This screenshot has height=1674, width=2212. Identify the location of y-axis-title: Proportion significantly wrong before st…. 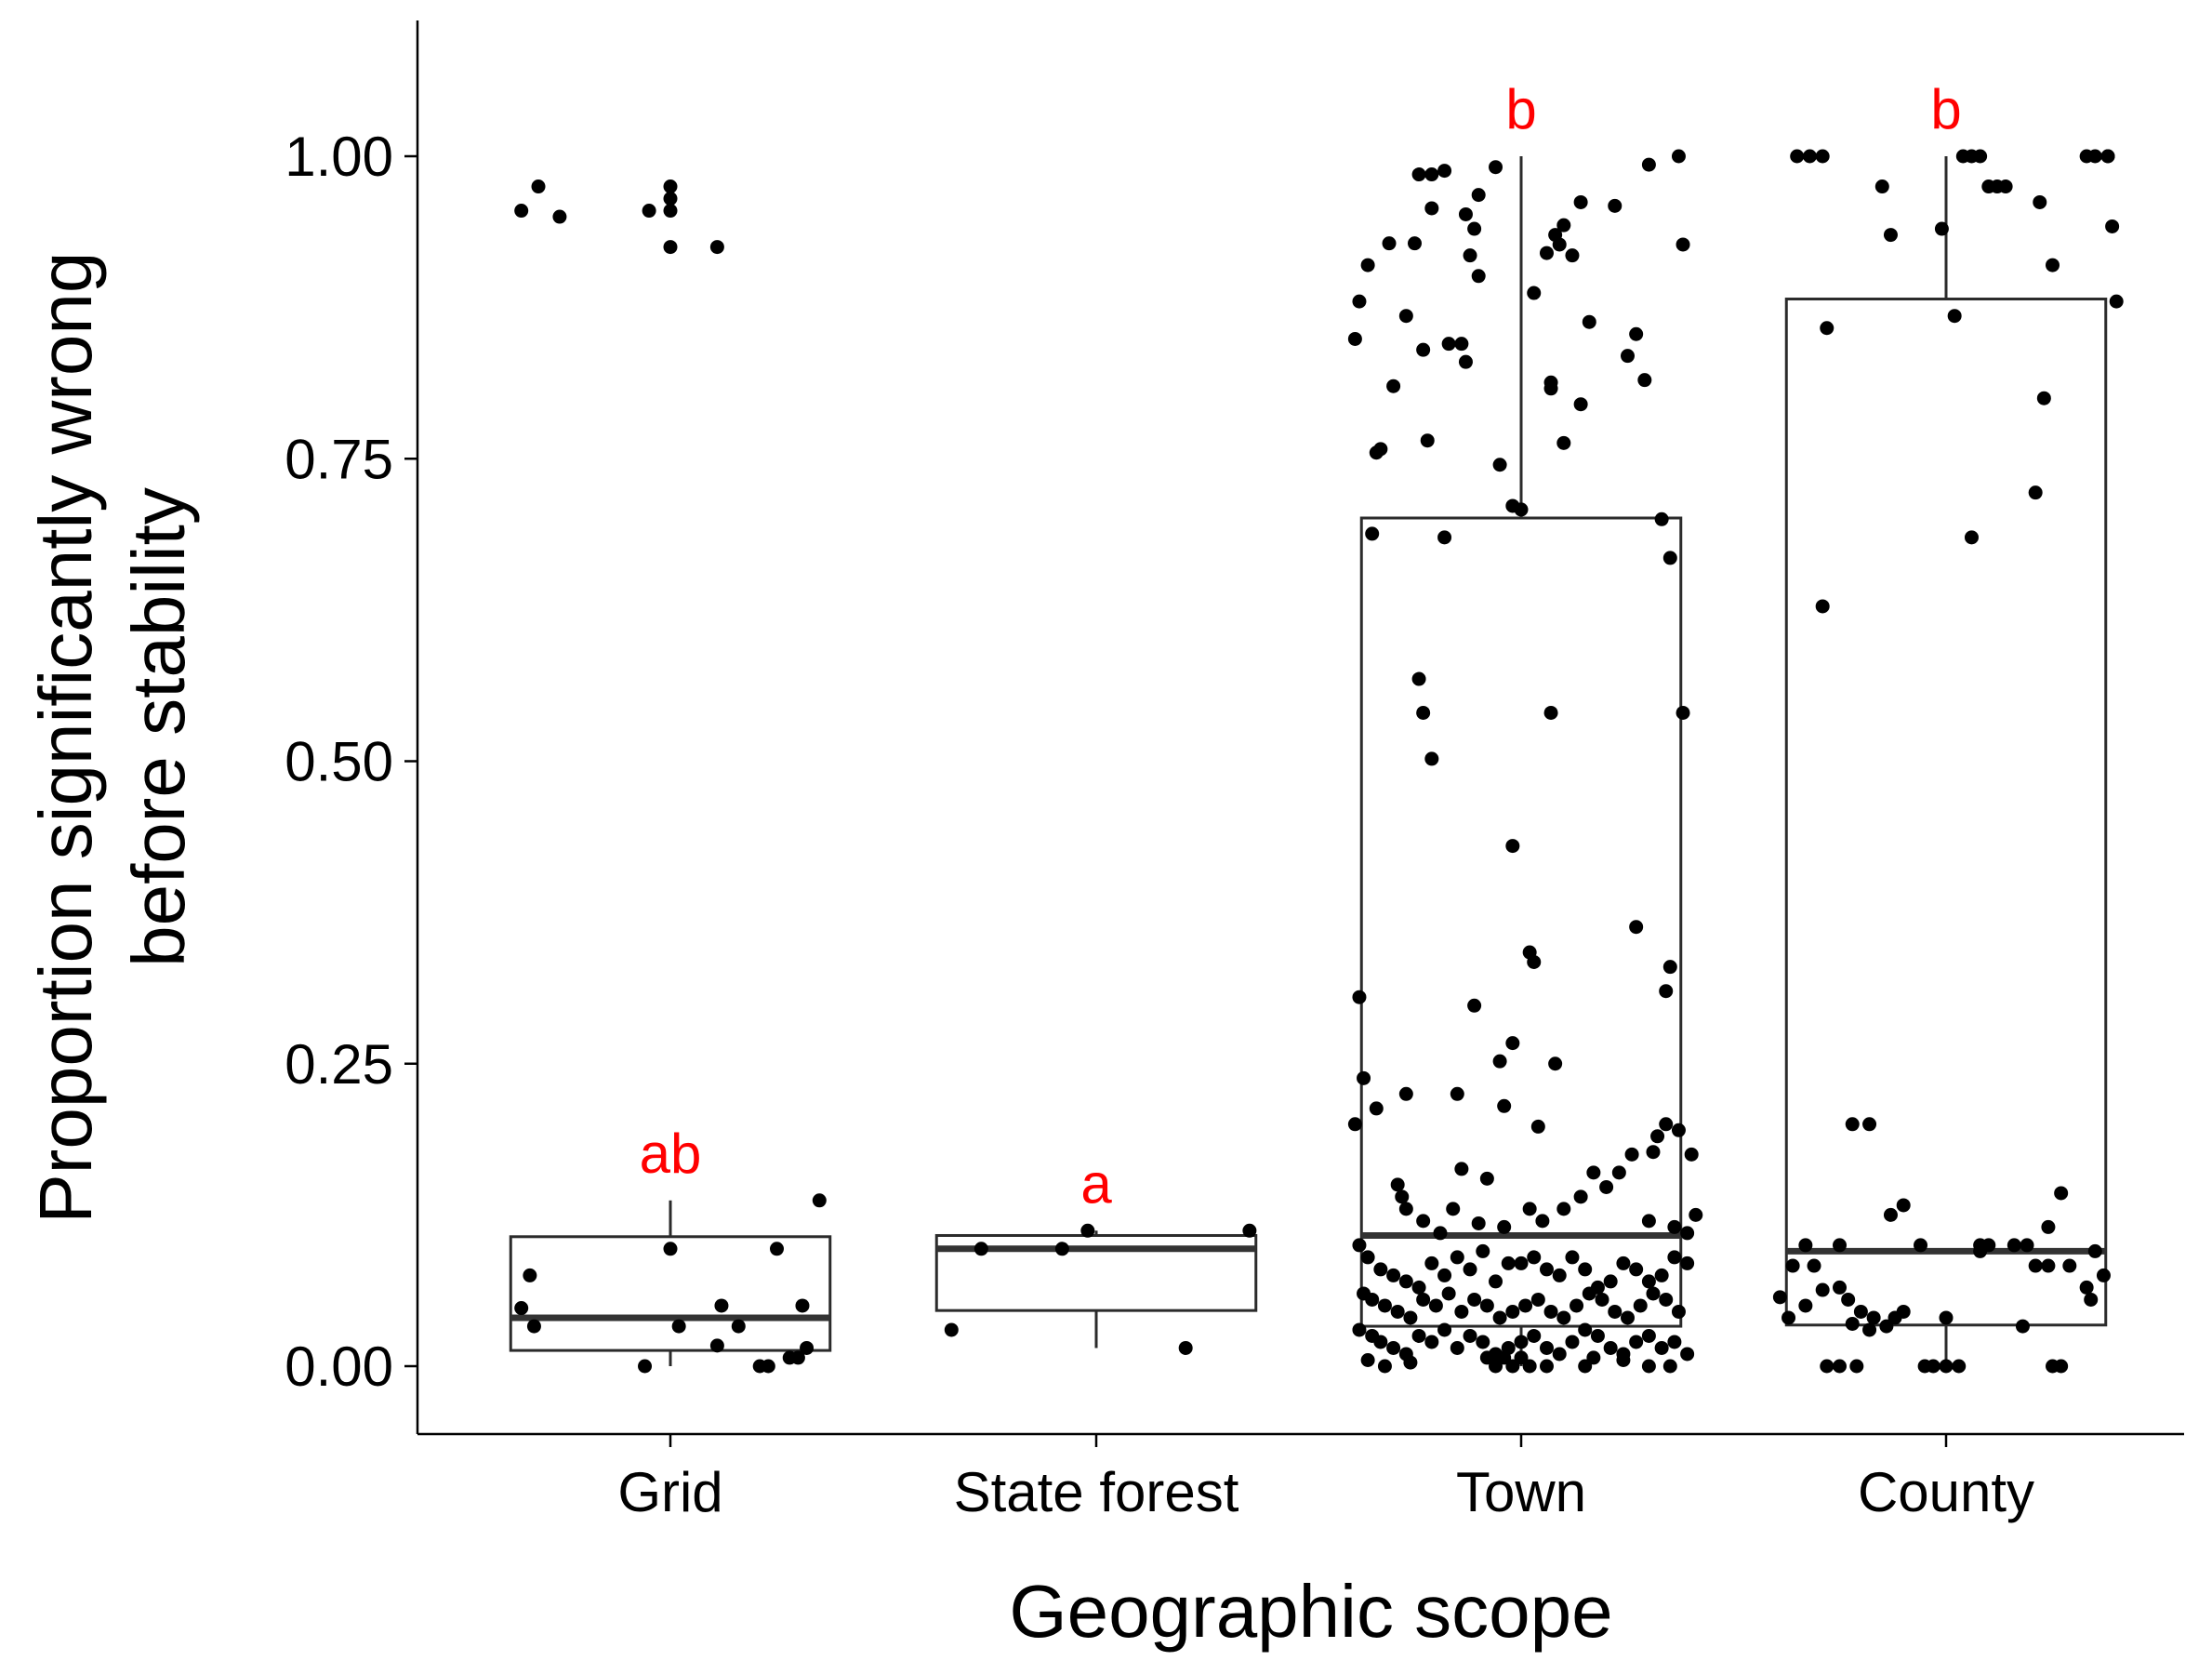
(112, 727).